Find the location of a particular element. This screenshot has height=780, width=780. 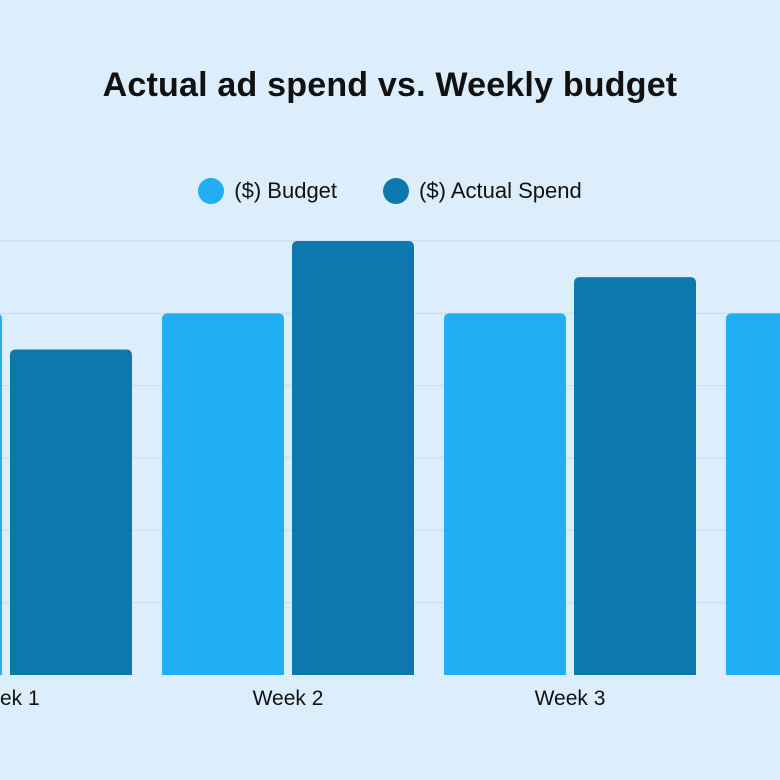

x-axis-tick-labels: ek 1 Week 2 Week 3 is located at coordinates (302, 698).